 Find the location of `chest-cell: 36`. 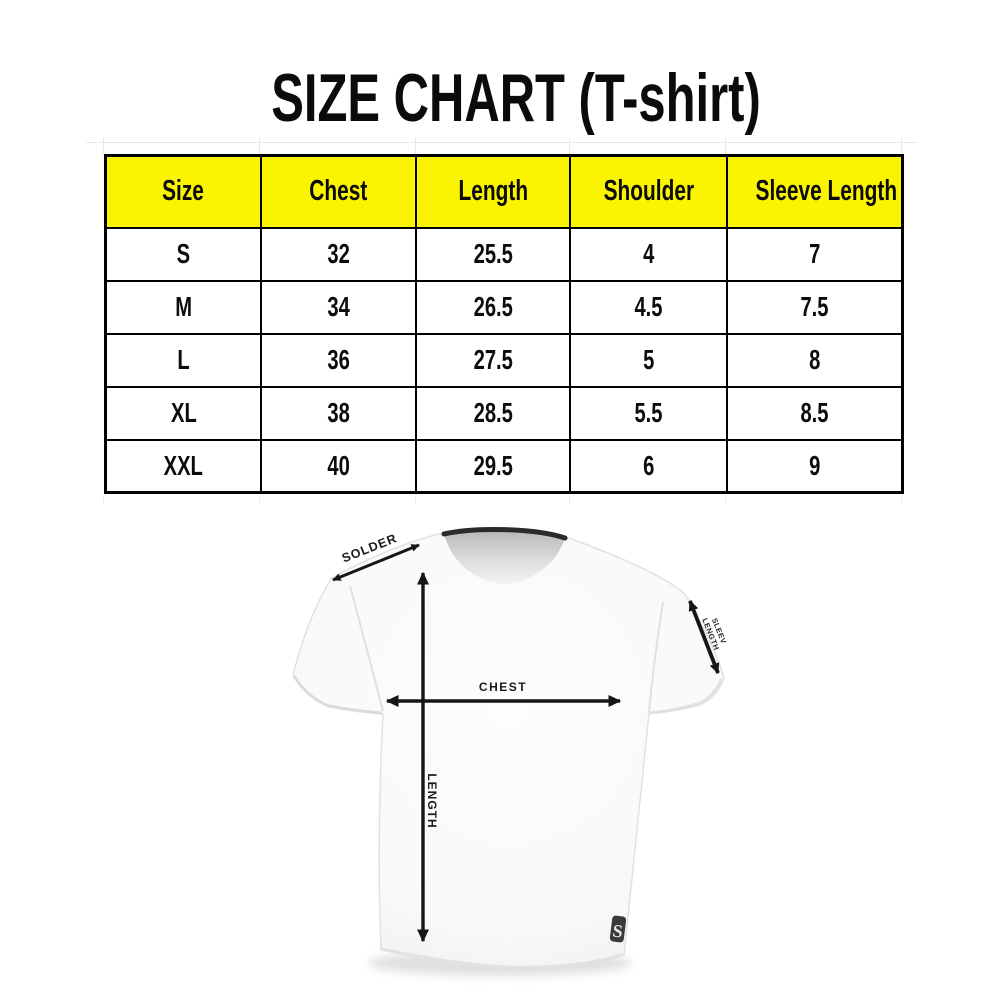

chest-cell: 36 is located at coordinates (338, 360).